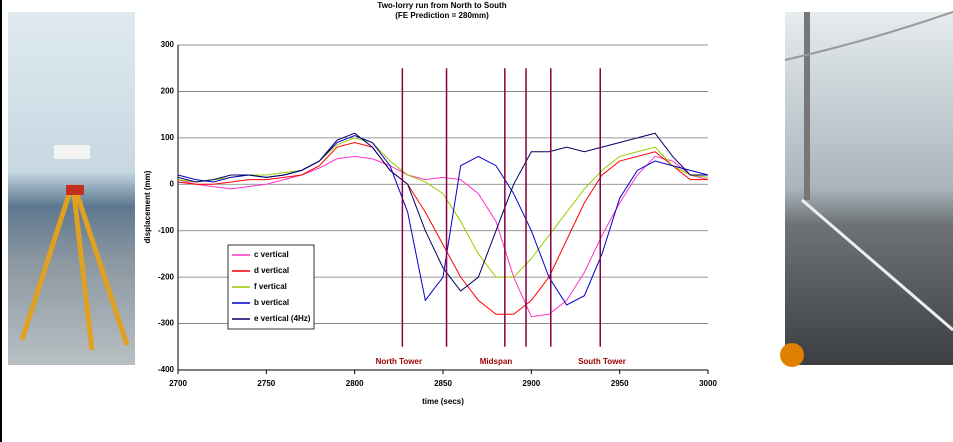 The image size is (953, 442). Describe the element at coordinates (441, 5) in the screenshot. I see `chart-title: Two-lorry run from North to South` at that location.